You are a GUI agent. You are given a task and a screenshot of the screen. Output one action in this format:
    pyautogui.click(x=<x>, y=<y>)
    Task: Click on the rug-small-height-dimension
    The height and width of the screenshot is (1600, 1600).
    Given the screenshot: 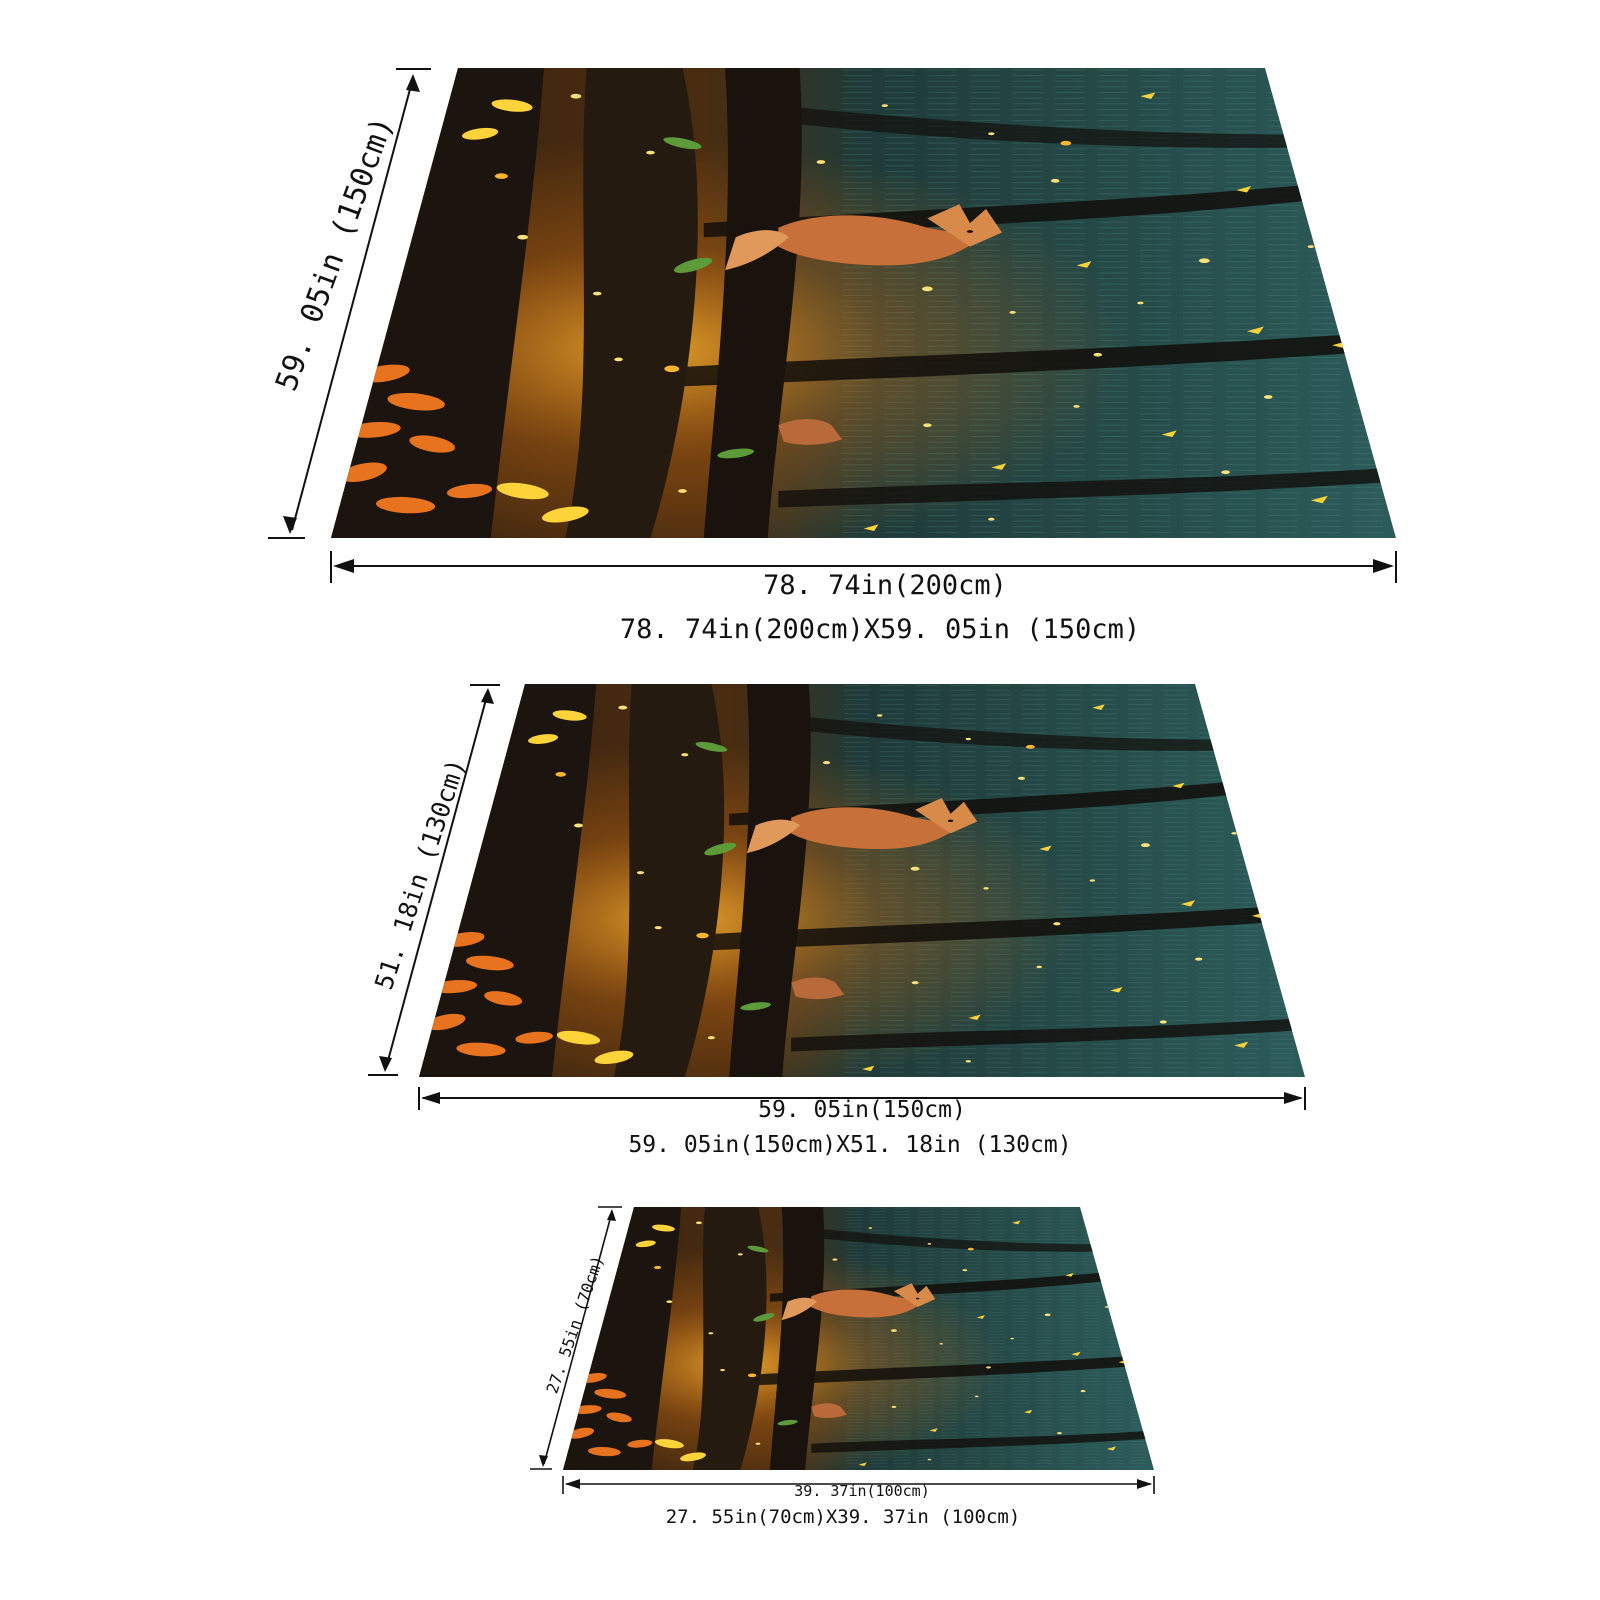 What is the action you would take?
    pyautogui.click(x=576, y=1338)
    